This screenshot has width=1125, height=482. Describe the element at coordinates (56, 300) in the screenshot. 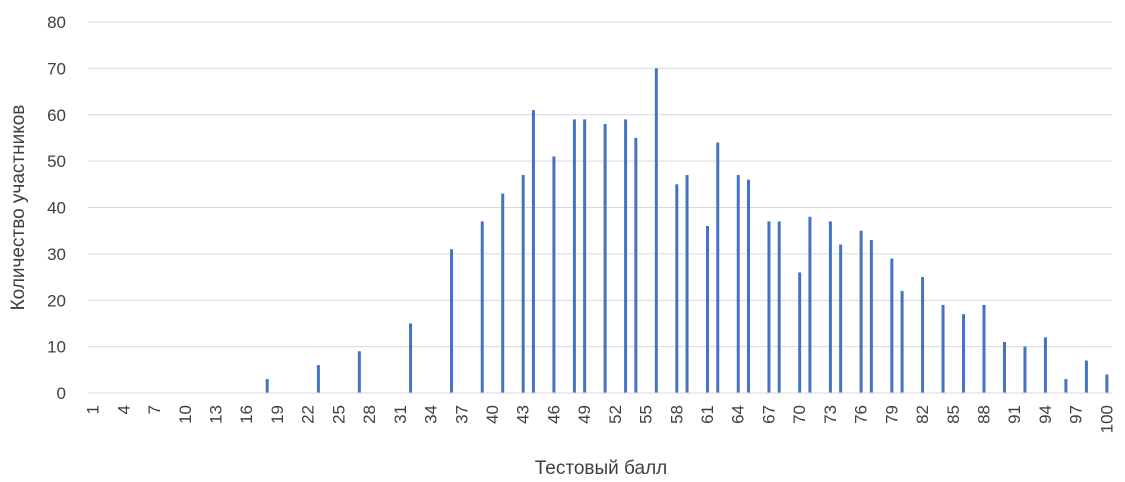

I see `y-tick-label: 20` at that location.